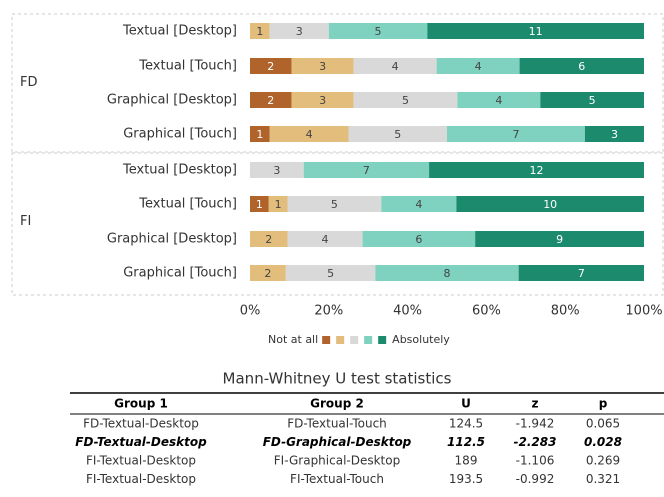 This screenshot has width=664, height=497. What do you see at coordinates (250, 311) in the screenshot?
I see `x-tick-label: 0%` at bounding box center [250, 311].